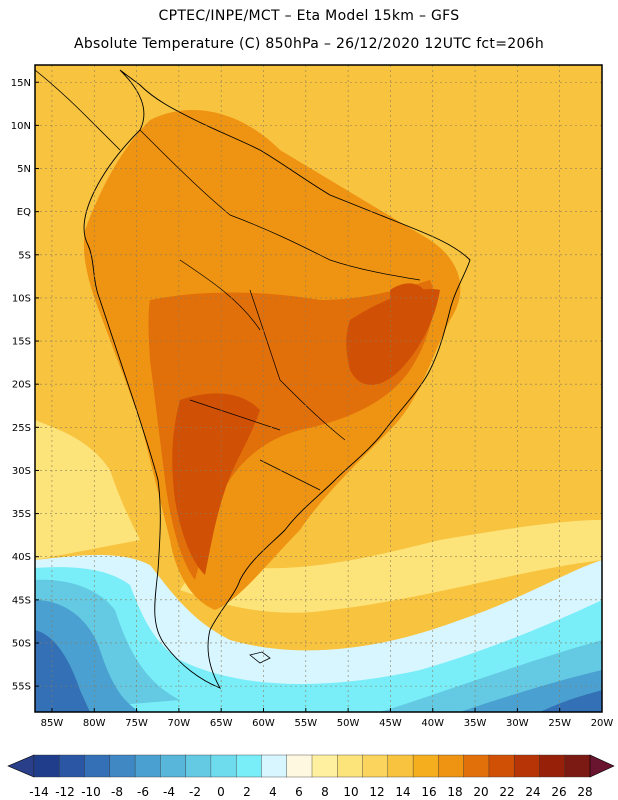 The image size is (618, 800). I want to click on lat-label: 10N, so click(21, 126).